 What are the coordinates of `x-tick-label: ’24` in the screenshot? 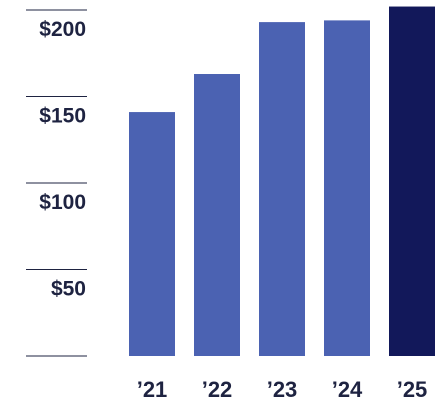 It's located at (347, 389).